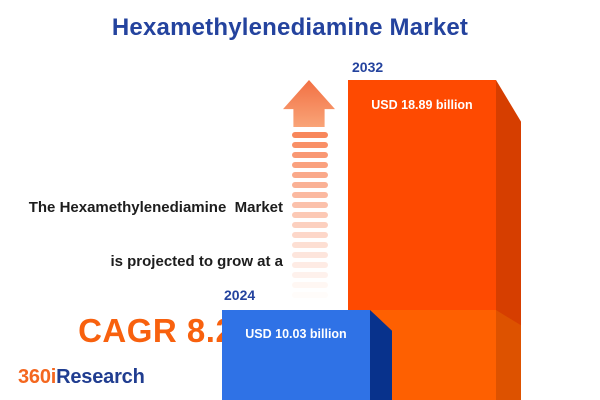 This screenshot has height=400, width=600. I want to click on growth-arrow-icon, so click(309, 103).